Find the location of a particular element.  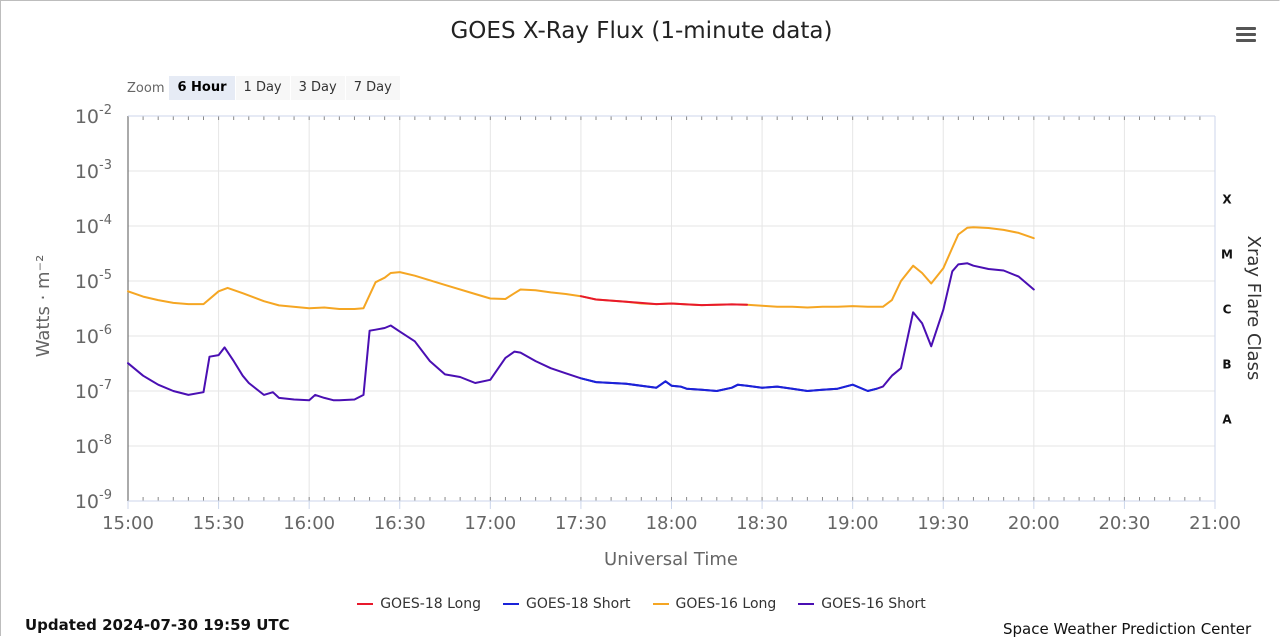

legend-label: GOES-18 Long is located at coordinates (430, 604).